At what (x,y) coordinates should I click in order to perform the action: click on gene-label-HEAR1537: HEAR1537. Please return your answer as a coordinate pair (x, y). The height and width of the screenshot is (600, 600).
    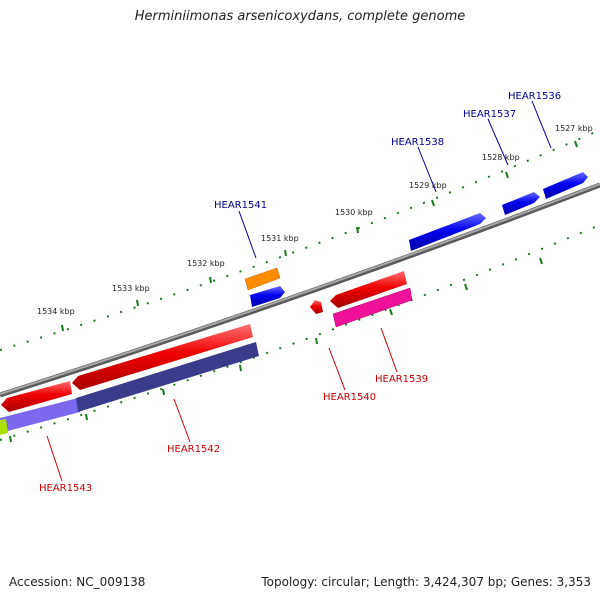
    Looking at the image, I should click on (489, 114).